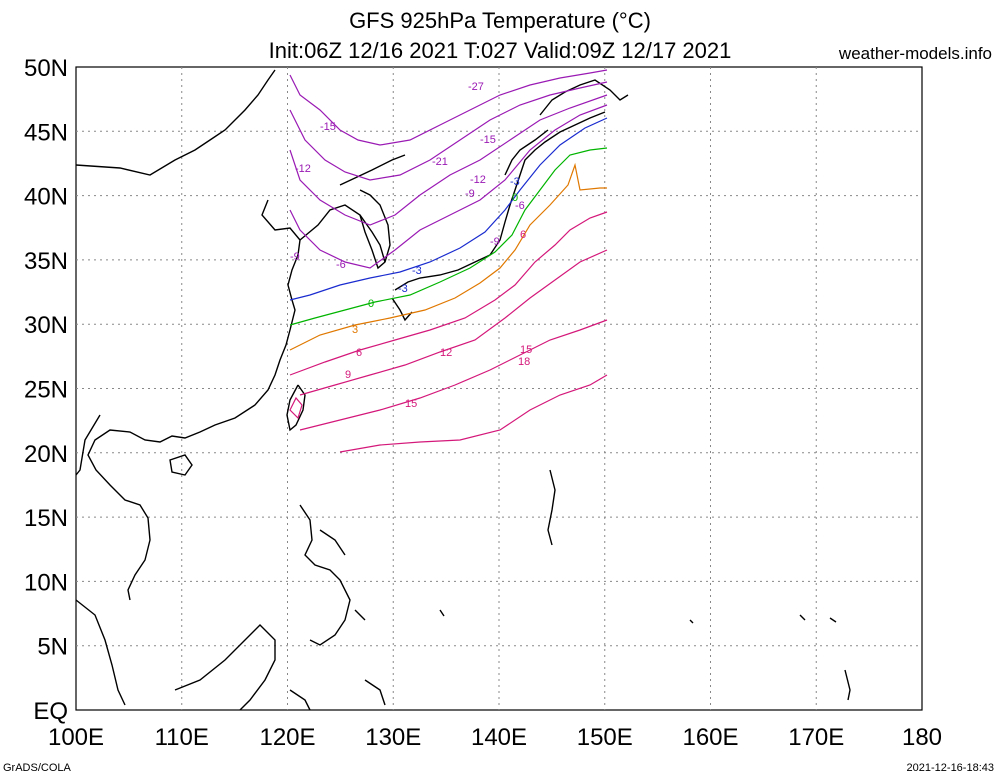  Describe the element at coordinates (605, 737) in the screenshot. I see `lon-tick-label: 150E` at that location.